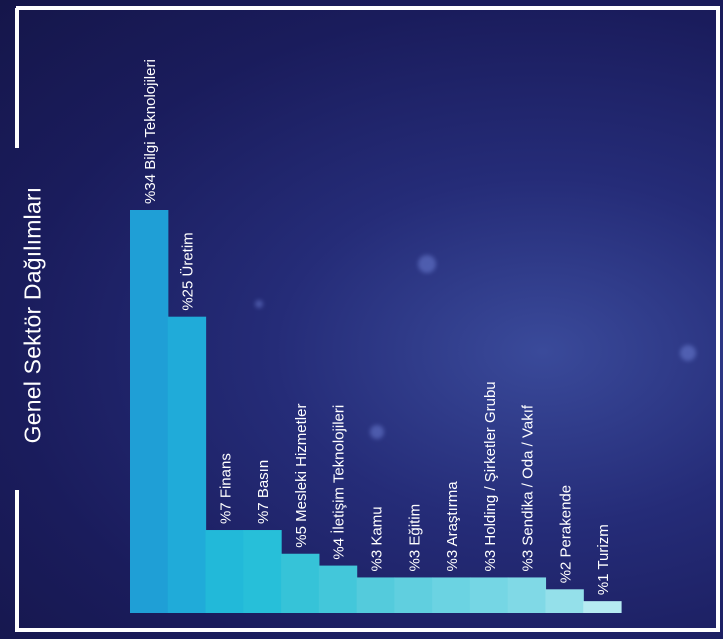  Describe the element at coordinates (565, 534) in the screenshot. I see `bar-label-12: %2 Perakende` at that location.